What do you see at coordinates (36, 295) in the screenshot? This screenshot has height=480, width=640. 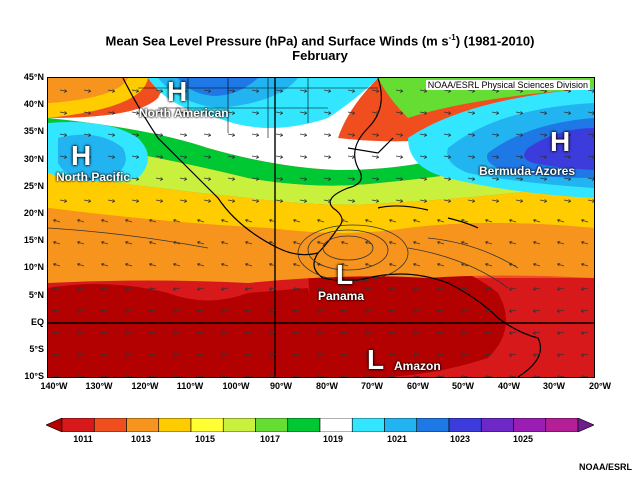 I see `lat-label: 5°N` at bounding box center [36, 295].